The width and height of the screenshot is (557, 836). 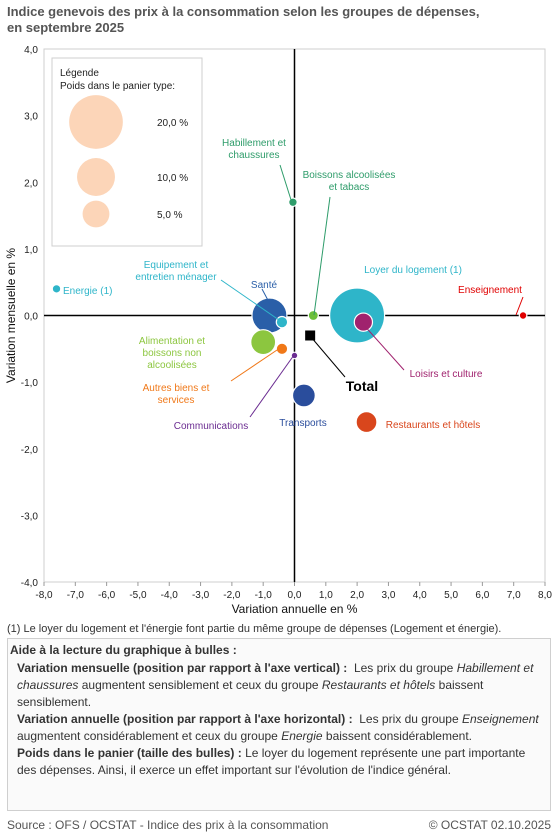 I want to click on data-label: Loisirs et culture, so click(x=446, y=374).